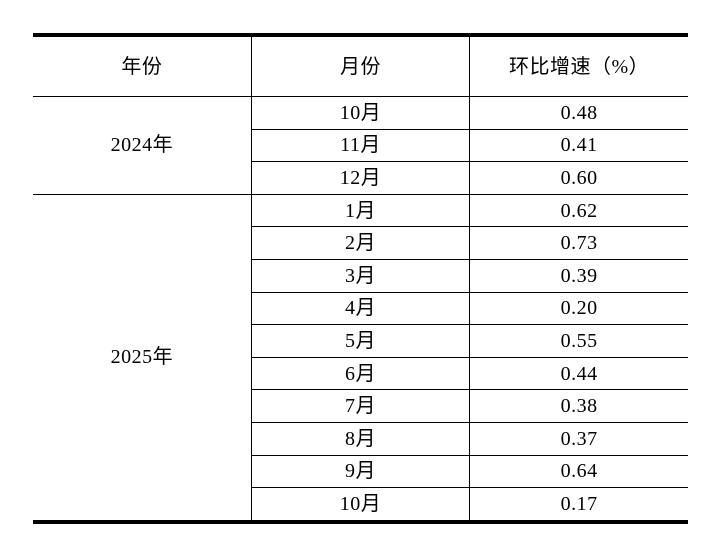 Image resolution: width=720 pixels, height=547 pixels. What do you see at coordinates (578, 341) in the screenshot?
I see `value-cell: 0.55` at bounding box center [578, 341].